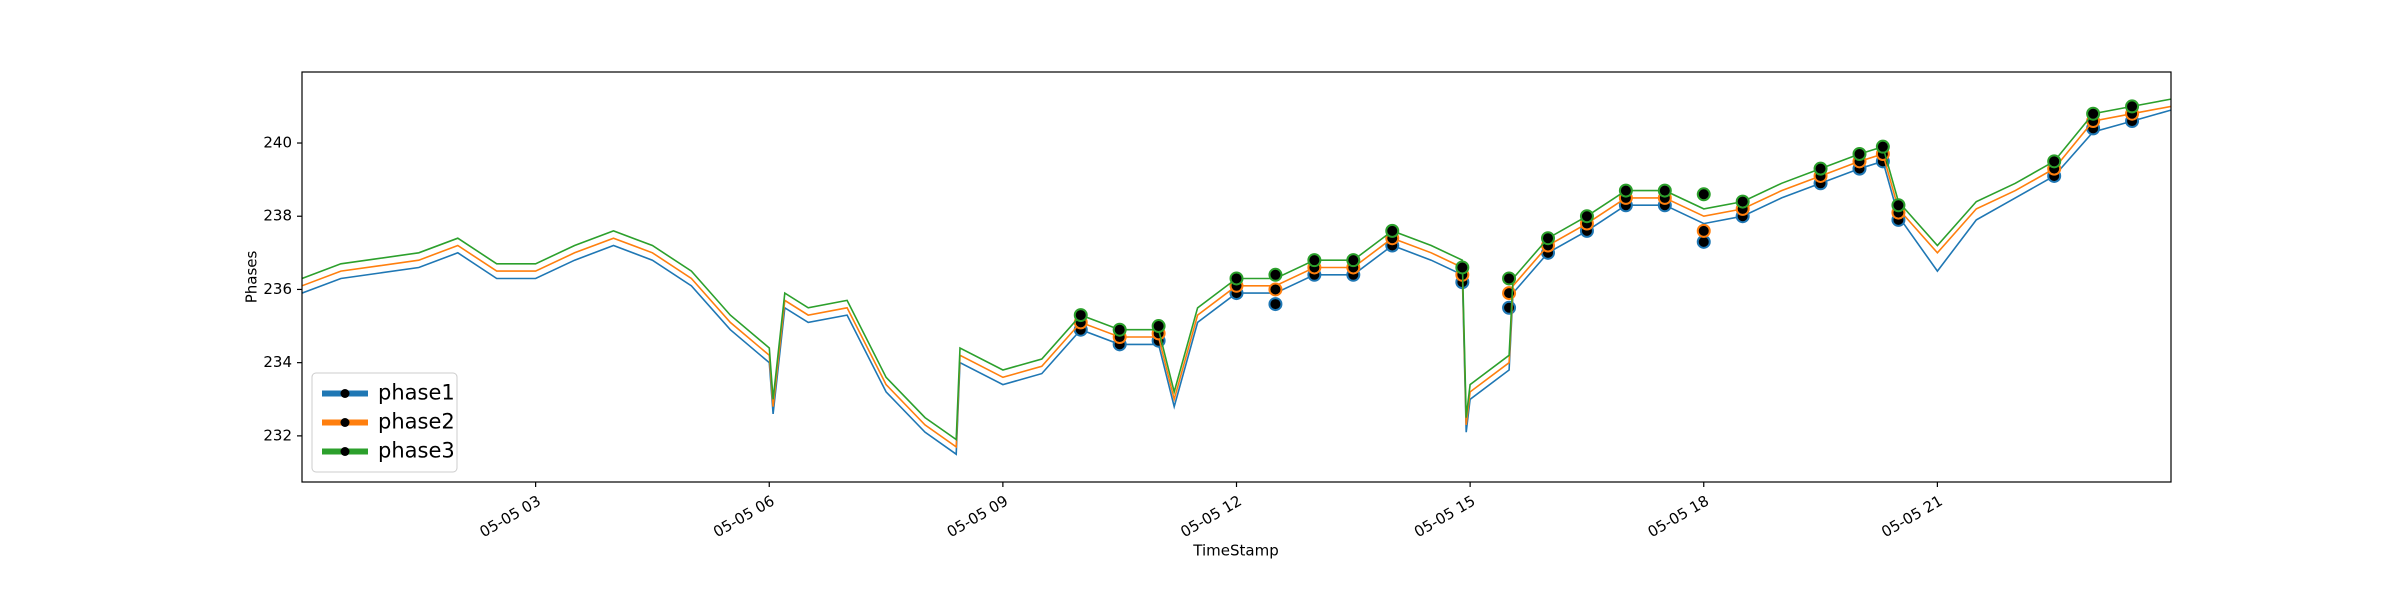 The image size is (2400, 600). I want to click on x-axis-label: TimeStamp, so click(1235, 551).